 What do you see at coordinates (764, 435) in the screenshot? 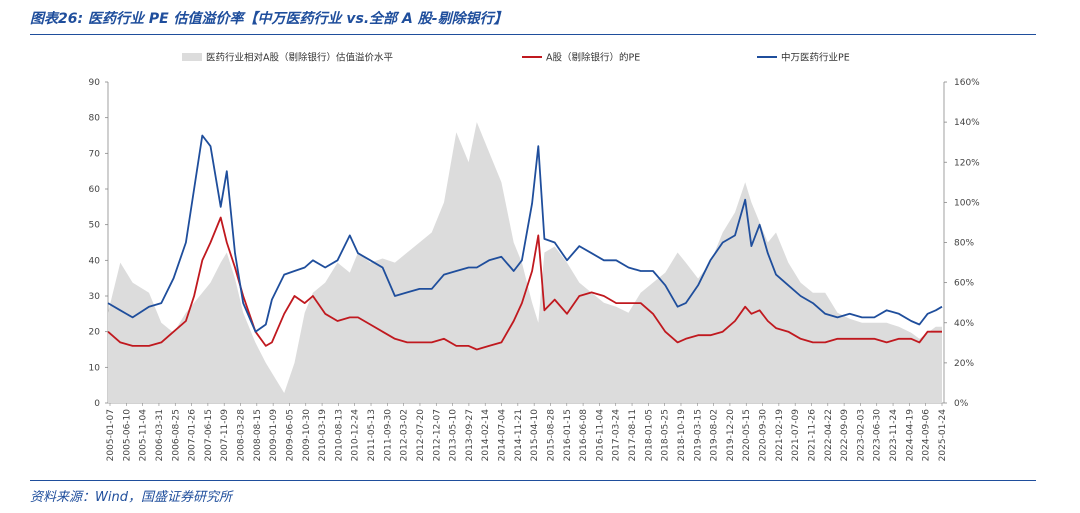
I see `x-tick-label: 2020-09-30` at bounding box center [764, 435].